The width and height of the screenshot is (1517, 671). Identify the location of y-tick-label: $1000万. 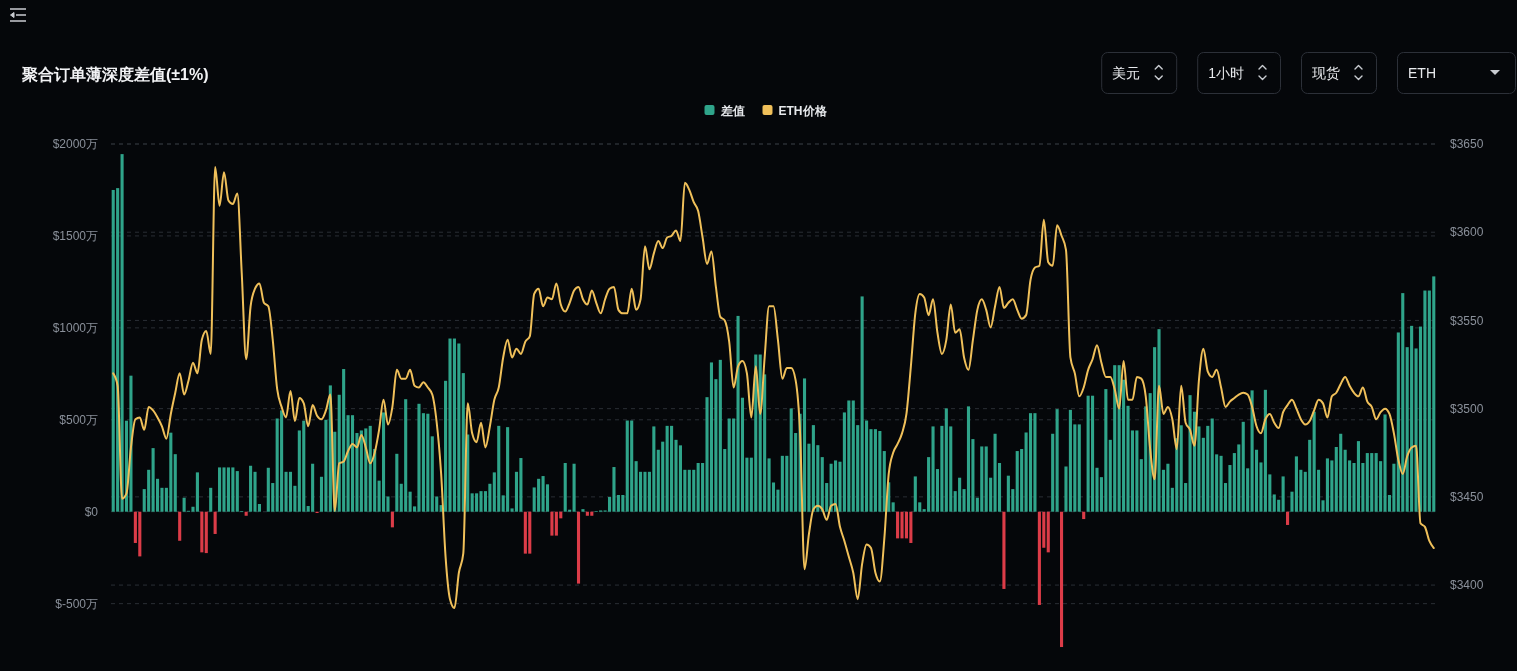
(75, 328).